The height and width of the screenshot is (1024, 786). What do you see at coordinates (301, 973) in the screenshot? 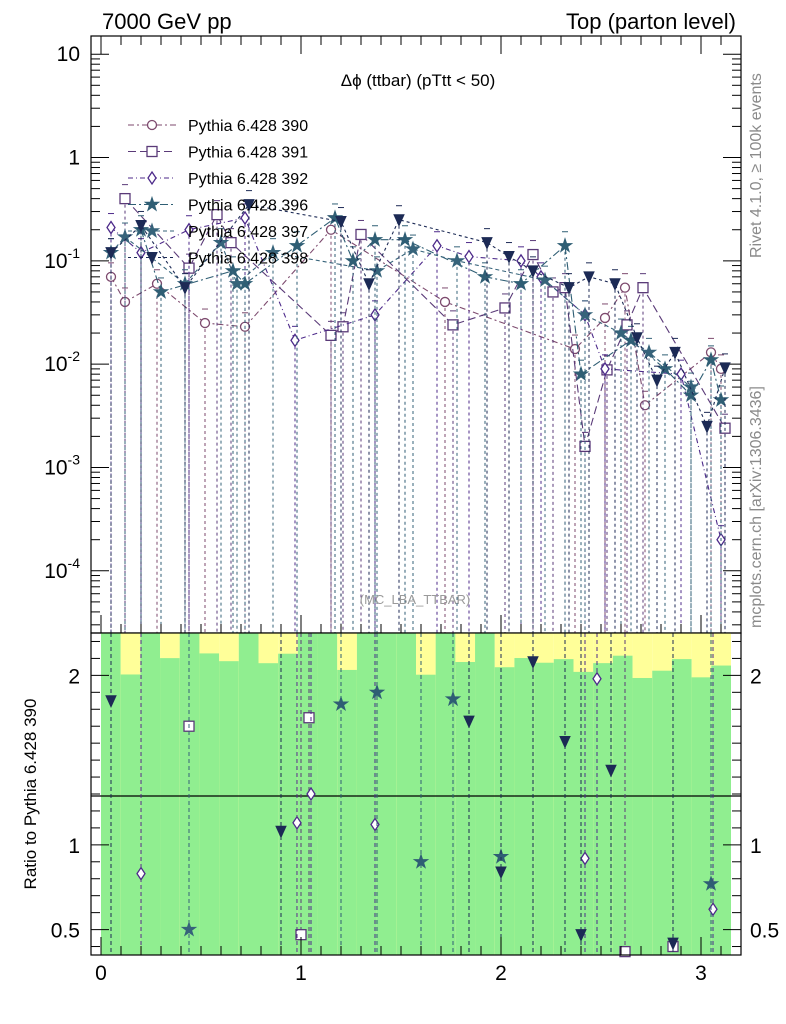
I see `x-tick-label: 1` at bounding box center [301, 973].